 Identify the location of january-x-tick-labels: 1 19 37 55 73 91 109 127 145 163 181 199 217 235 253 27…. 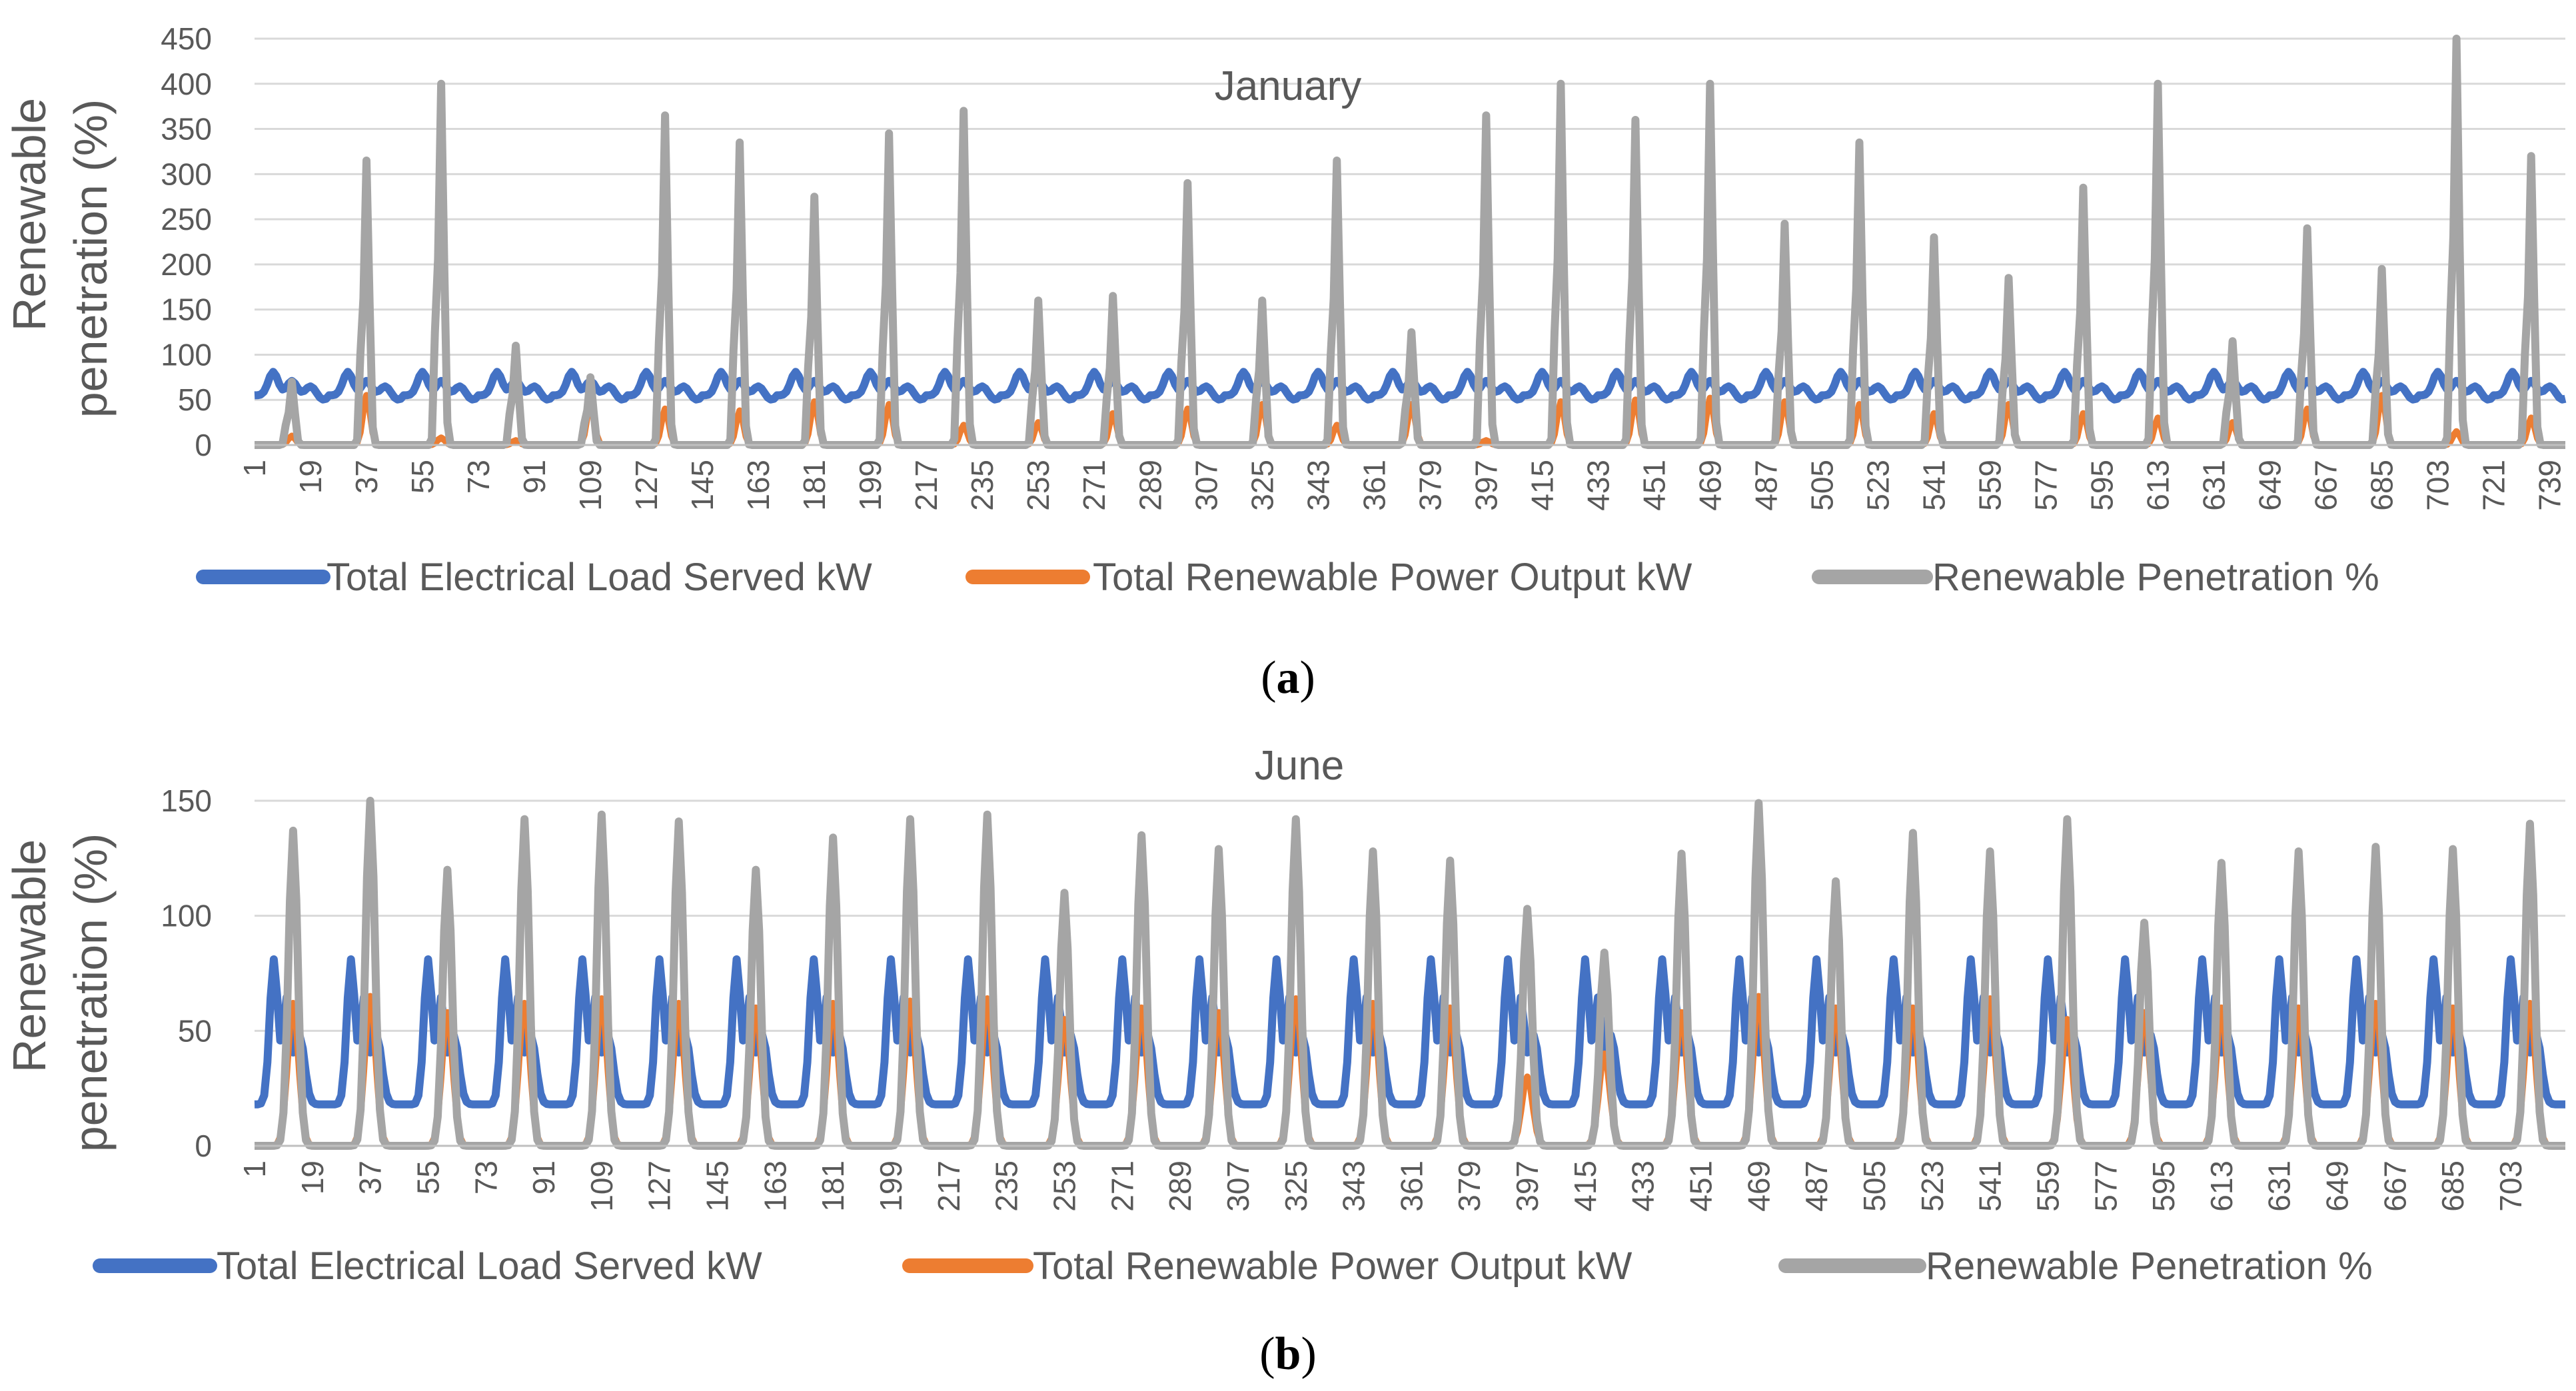
(1402, 485).